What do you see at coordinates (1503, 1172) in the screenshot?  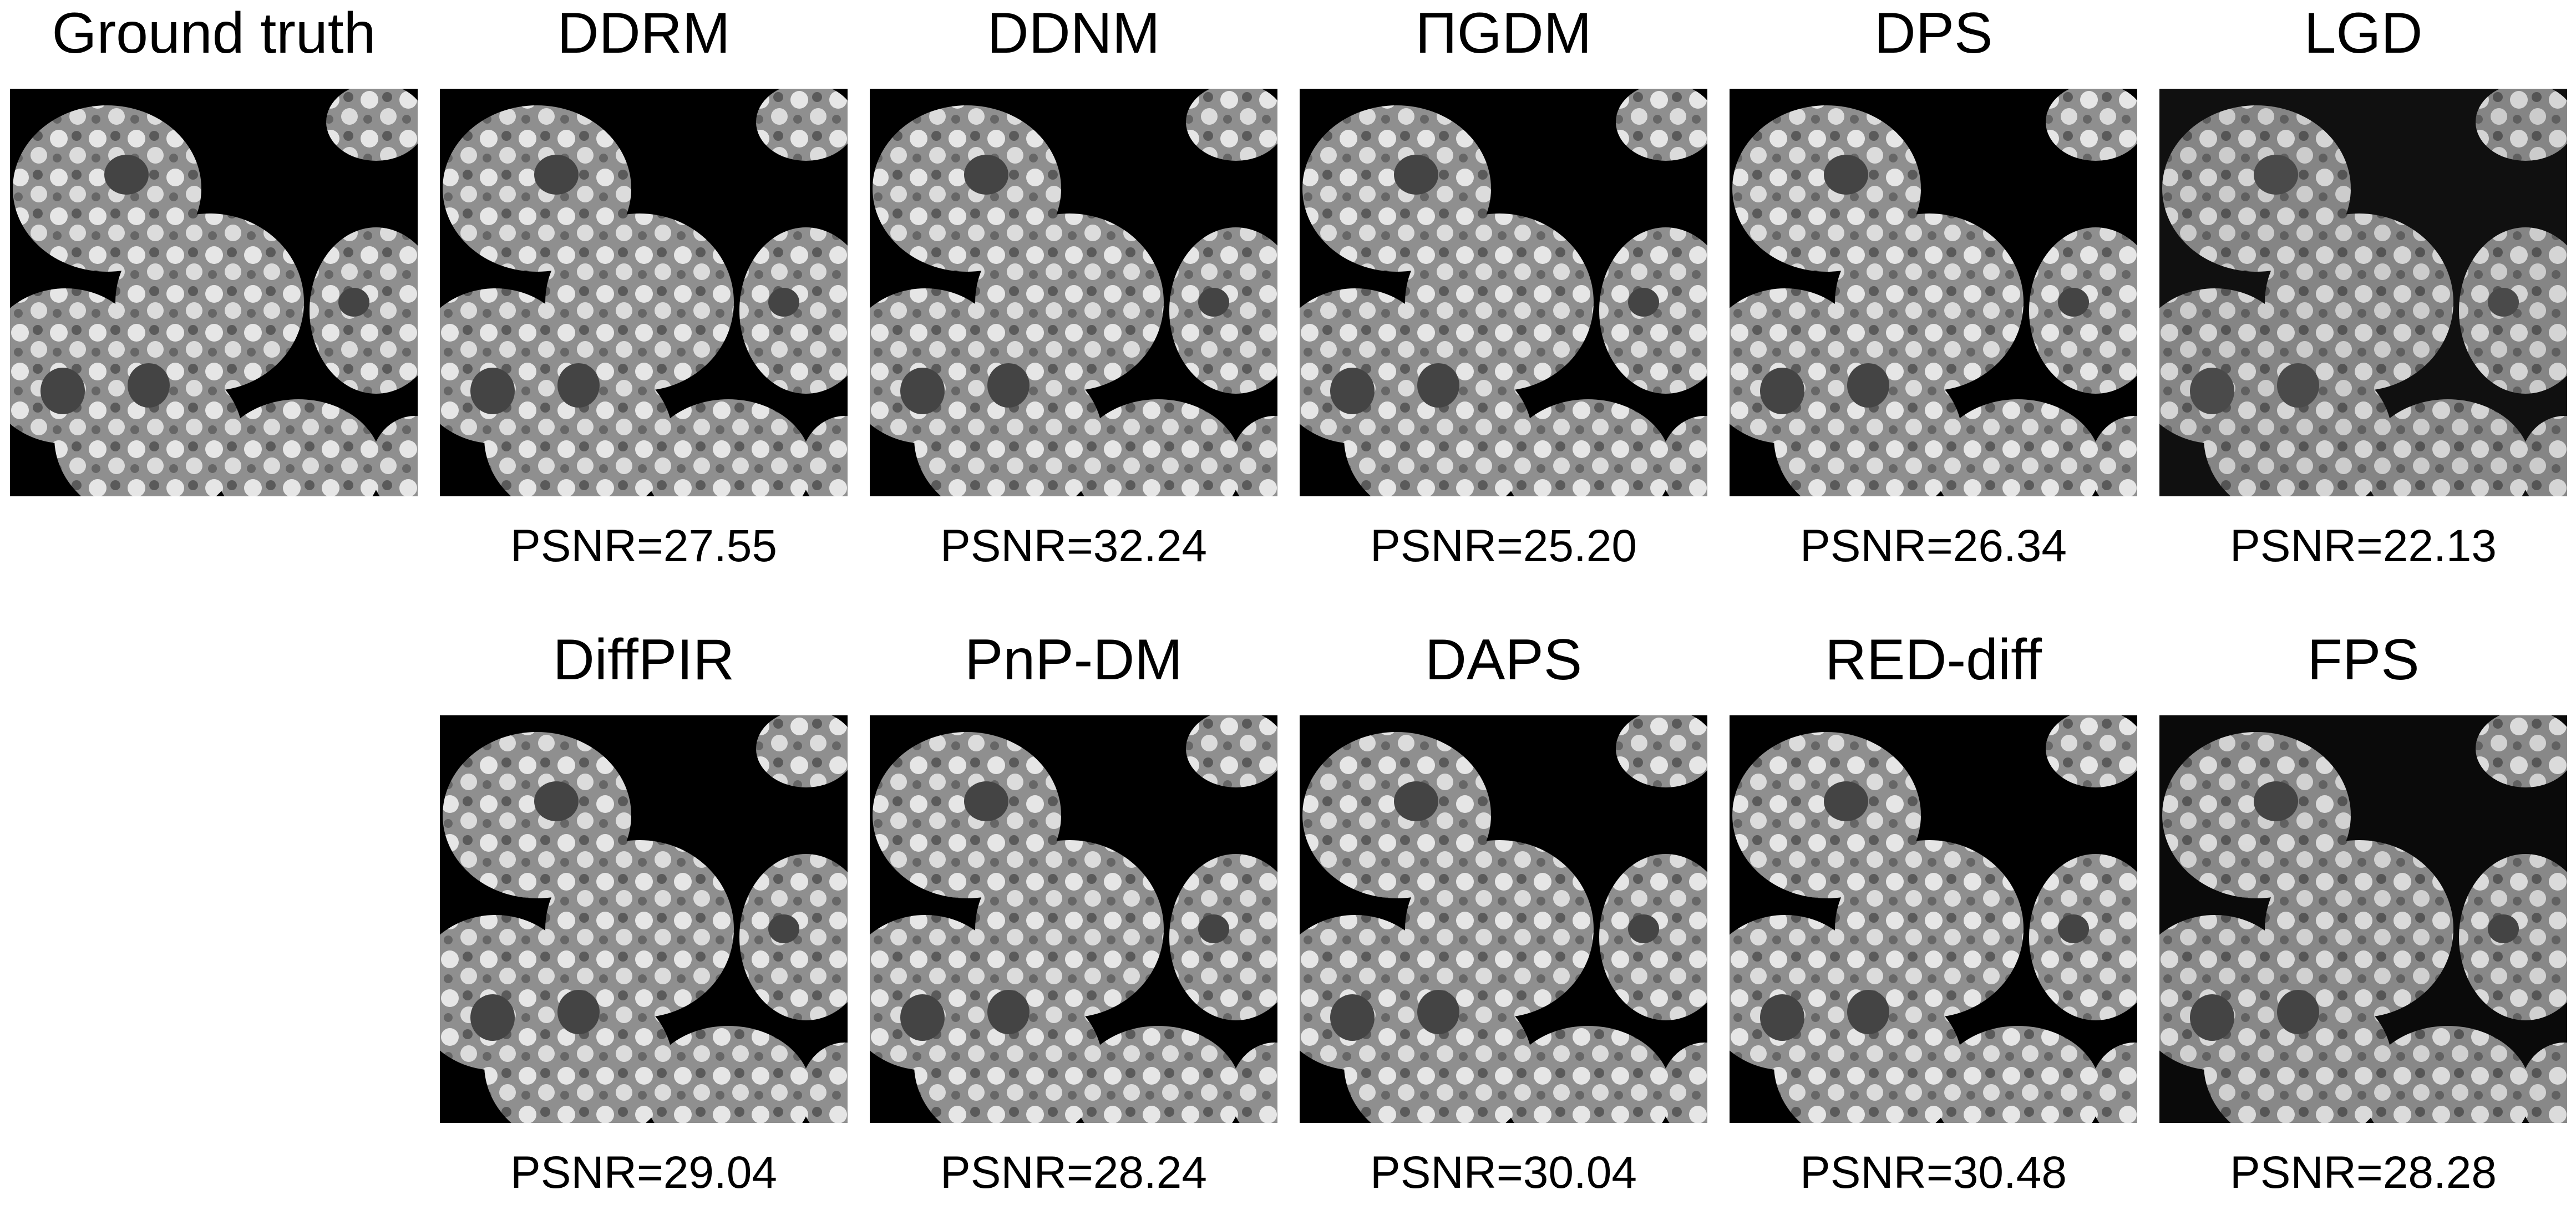 I see `psnr-label: PSNR=30.04` at bounding box center [1503, 1172].